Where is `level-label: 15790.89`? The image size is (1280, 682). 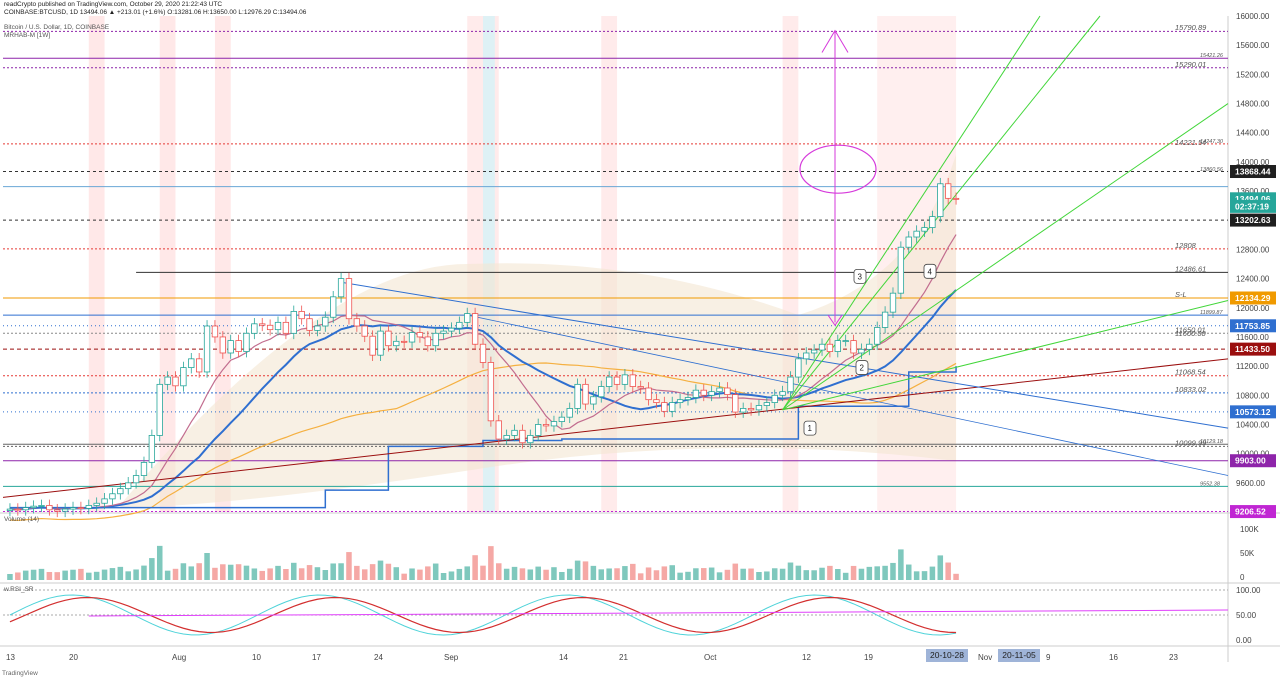
level-label: 15790.89 is located at coordinates (1191, 27).